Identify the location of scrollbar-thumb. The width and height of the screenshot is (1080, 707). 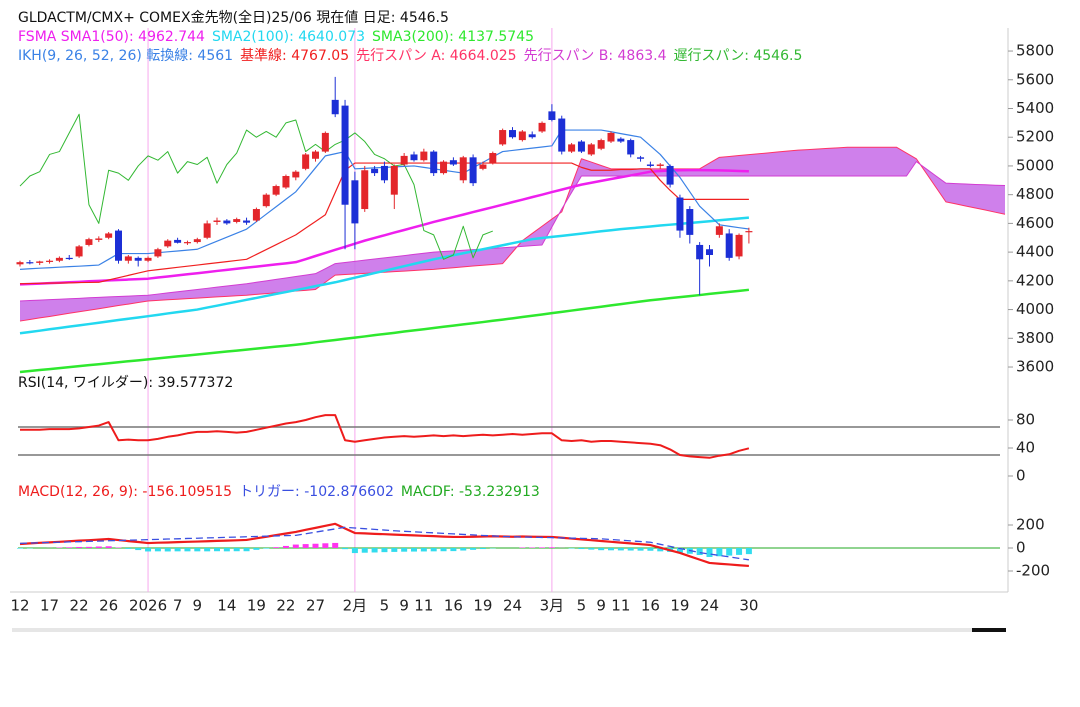
(989, 630).